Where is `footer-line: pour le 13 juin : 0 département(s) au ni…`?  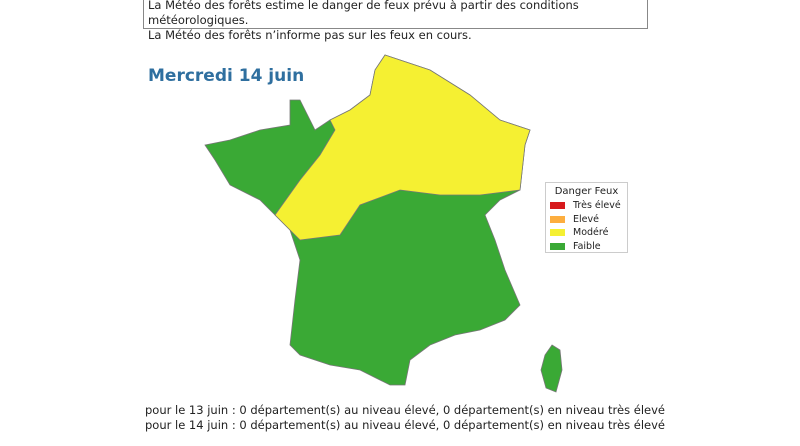 footer-line: pour le 13 juin : 0 département(s) au ni… is located at coordinates (405, 410).